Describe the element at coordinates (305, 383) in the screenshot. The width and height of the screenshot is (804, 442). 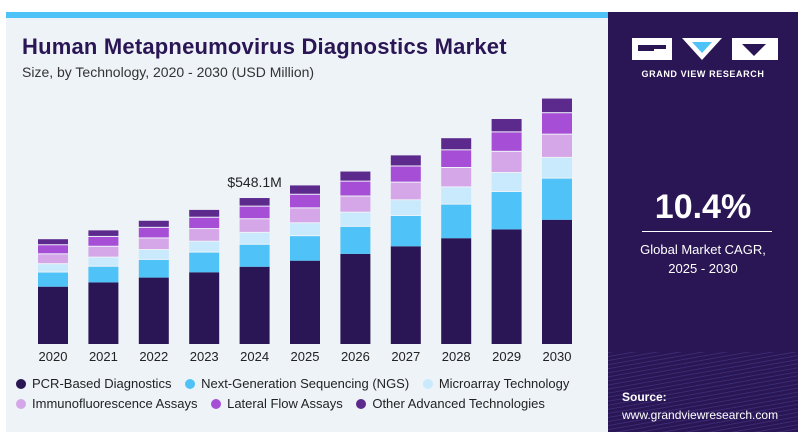
I see `legend-label: Next-Generation Sequencing (NGS)` at that location.